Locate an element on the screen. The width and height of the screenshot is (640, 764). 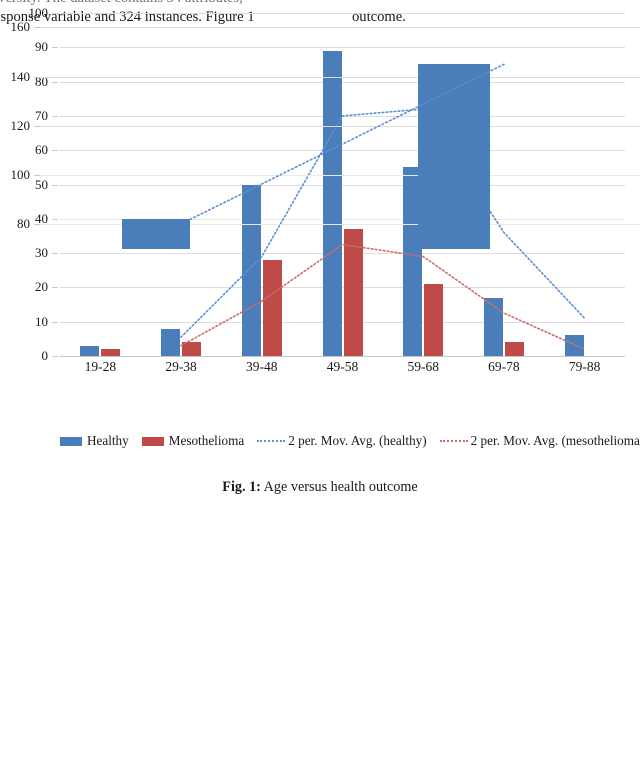
legend-label: Mesothelioma is located at coordinates (206, 440).